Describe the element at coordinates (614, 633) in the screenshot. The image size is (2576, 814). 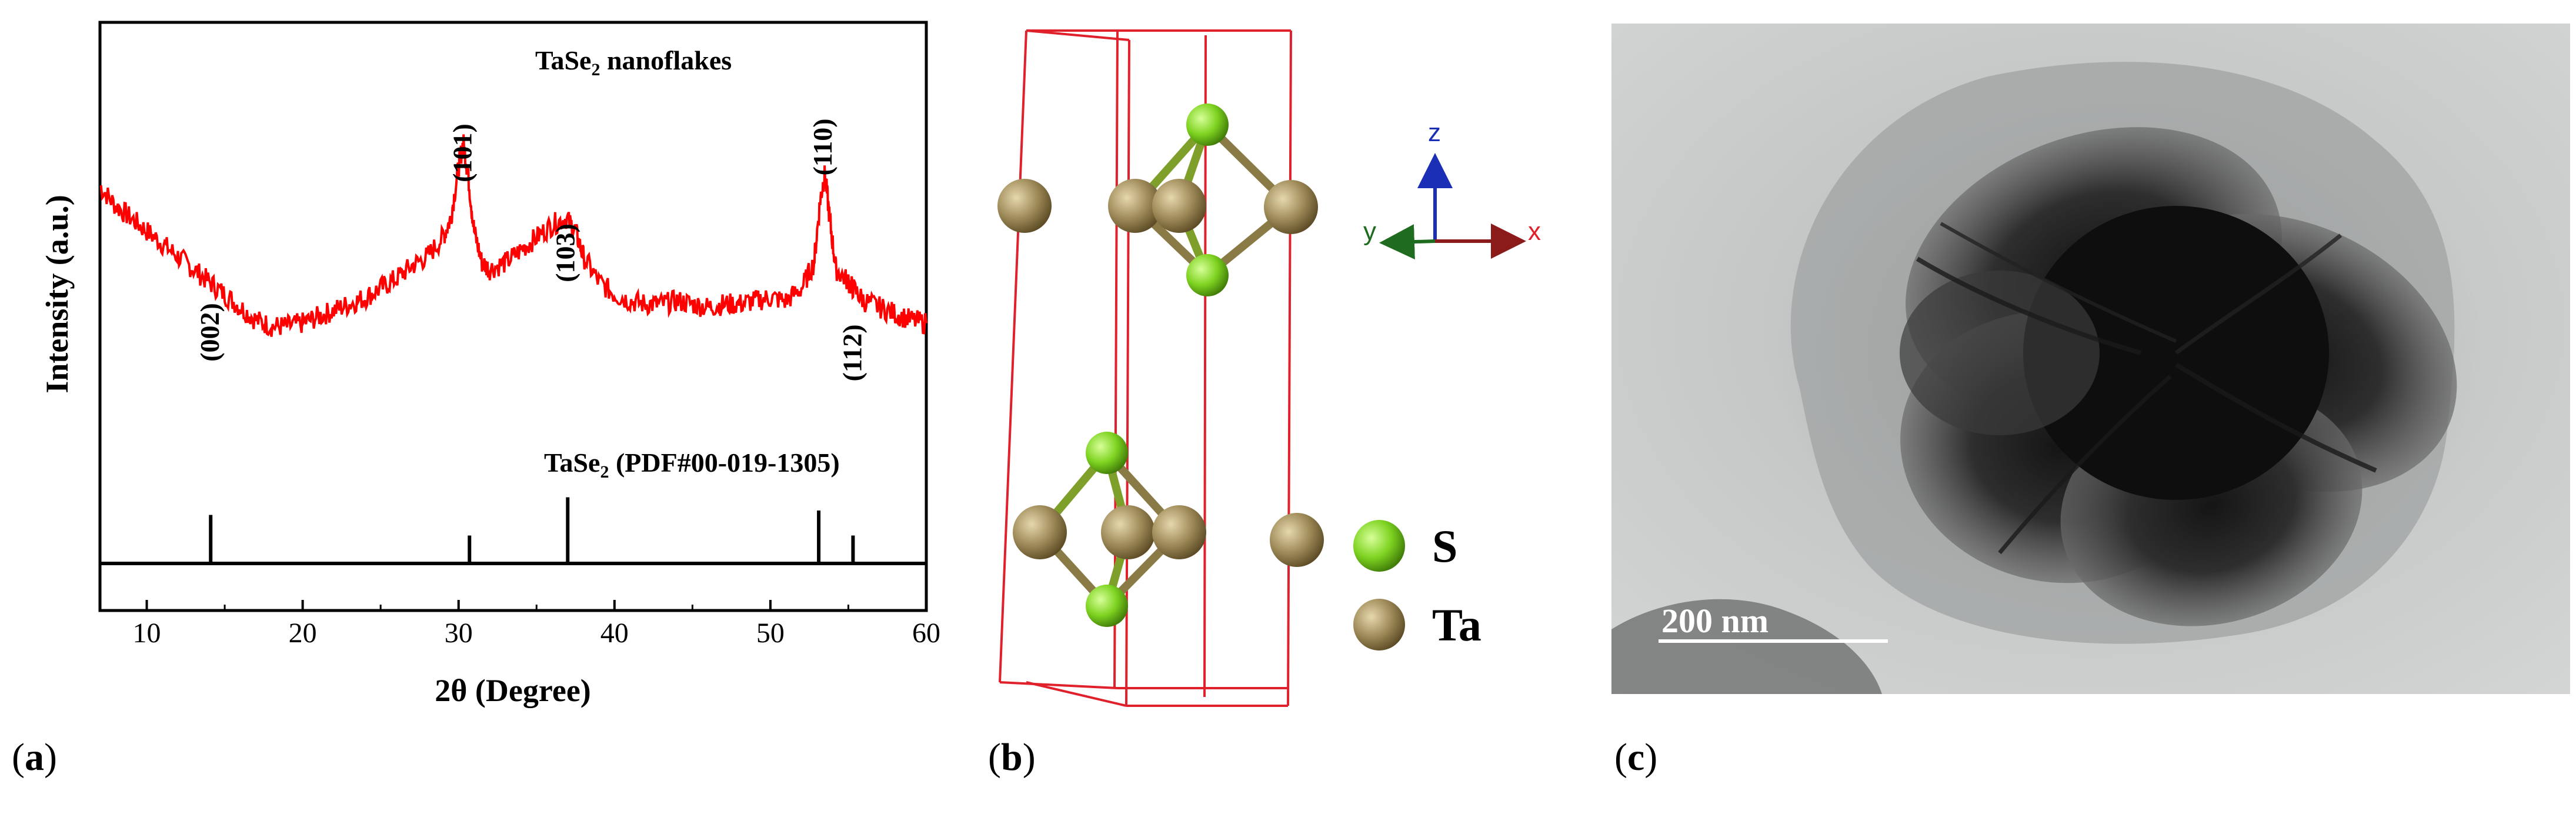
I see `x-tick-label: 40` at that location.